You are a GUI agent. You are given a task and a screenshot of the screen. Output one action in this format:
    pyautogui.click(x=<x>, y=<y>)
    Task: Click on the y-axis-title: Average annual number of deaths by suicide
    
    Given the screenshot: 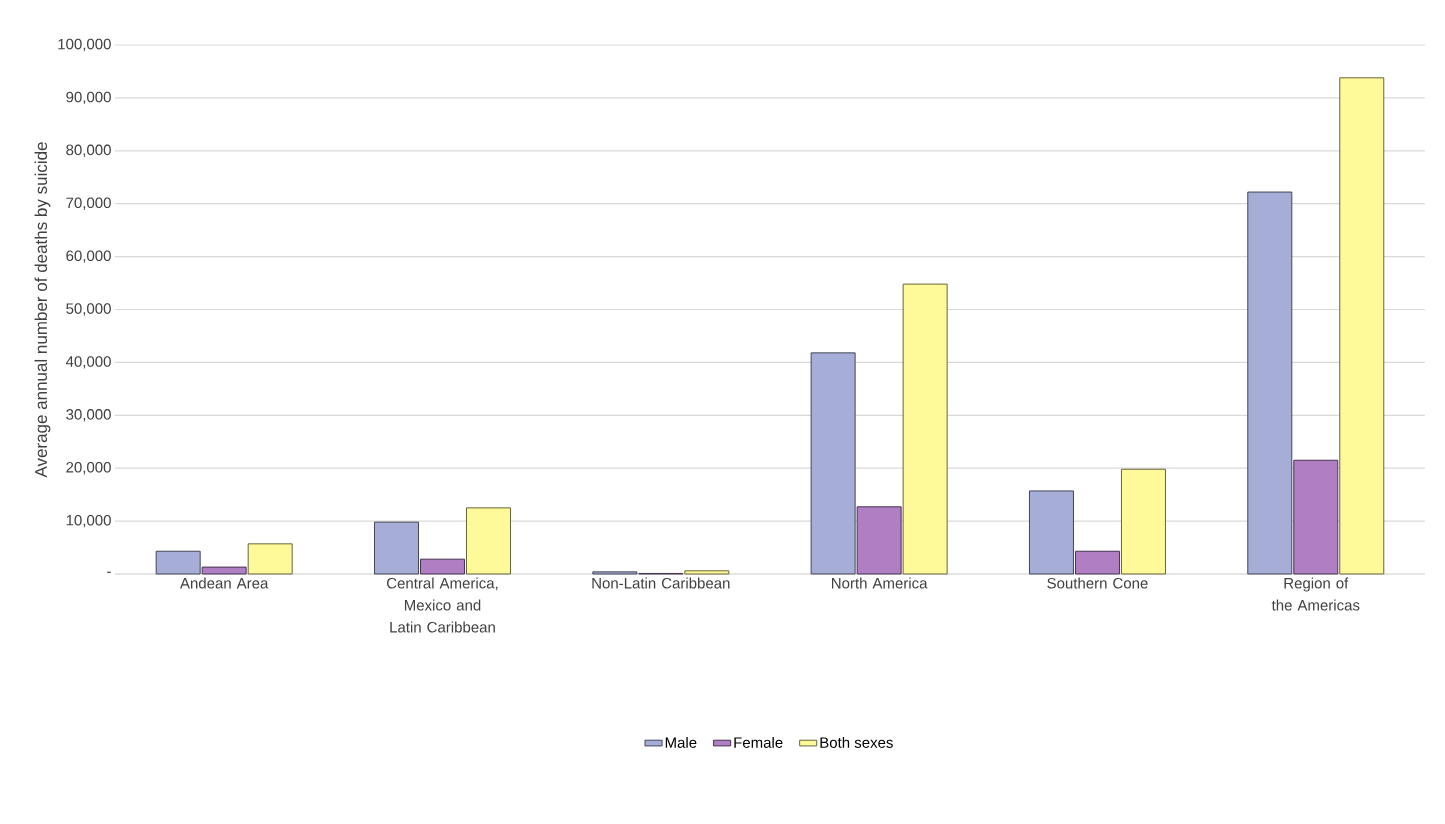 What is the action you would take?
    pyautogui.click(x=42, y=310)
    